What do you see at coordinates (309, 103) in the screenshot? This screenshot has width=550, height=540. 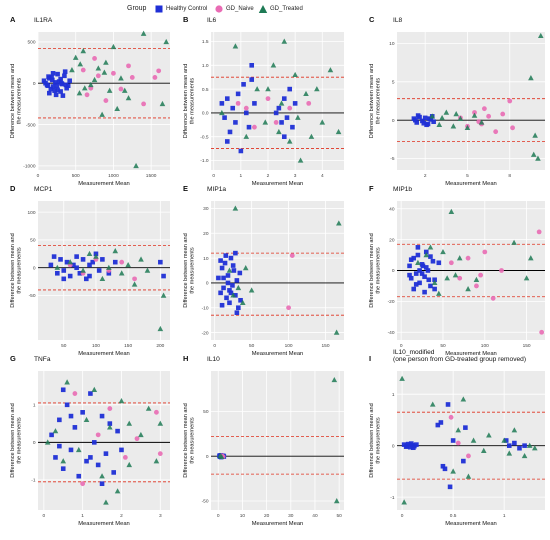 I see `panel-b-point-gd-naive` at bounding box center [309, 103].